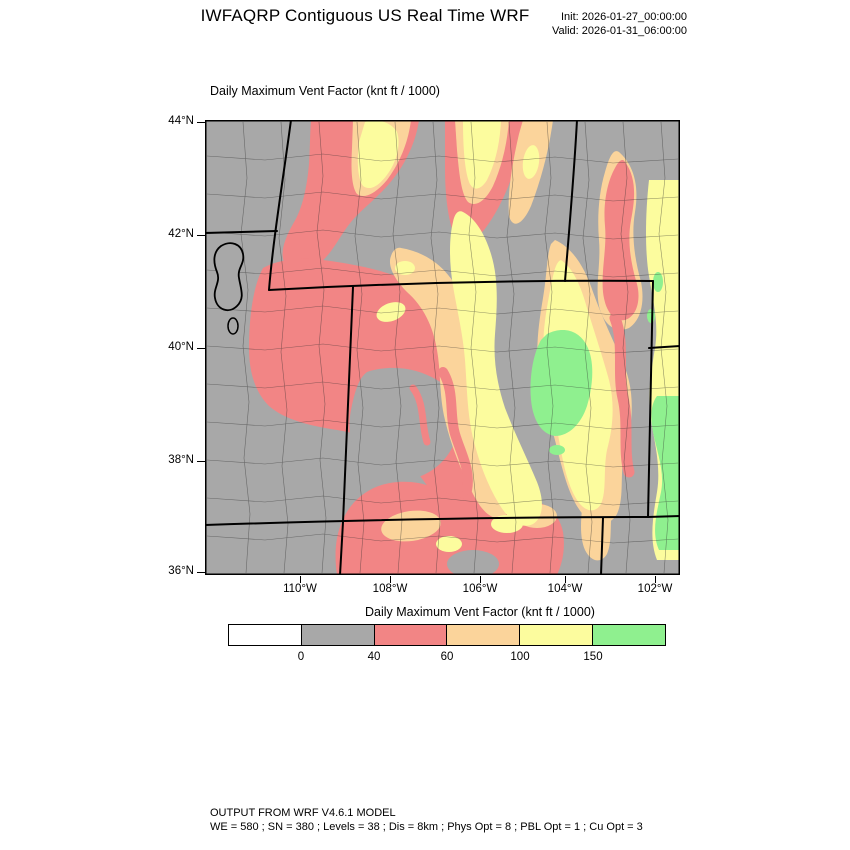 The width and height of the screenshot is (850, 850). What do you see at coordinates (650, 399) in the screenshot?
I see `colorado-east-border` at bounding box center [650, 399].